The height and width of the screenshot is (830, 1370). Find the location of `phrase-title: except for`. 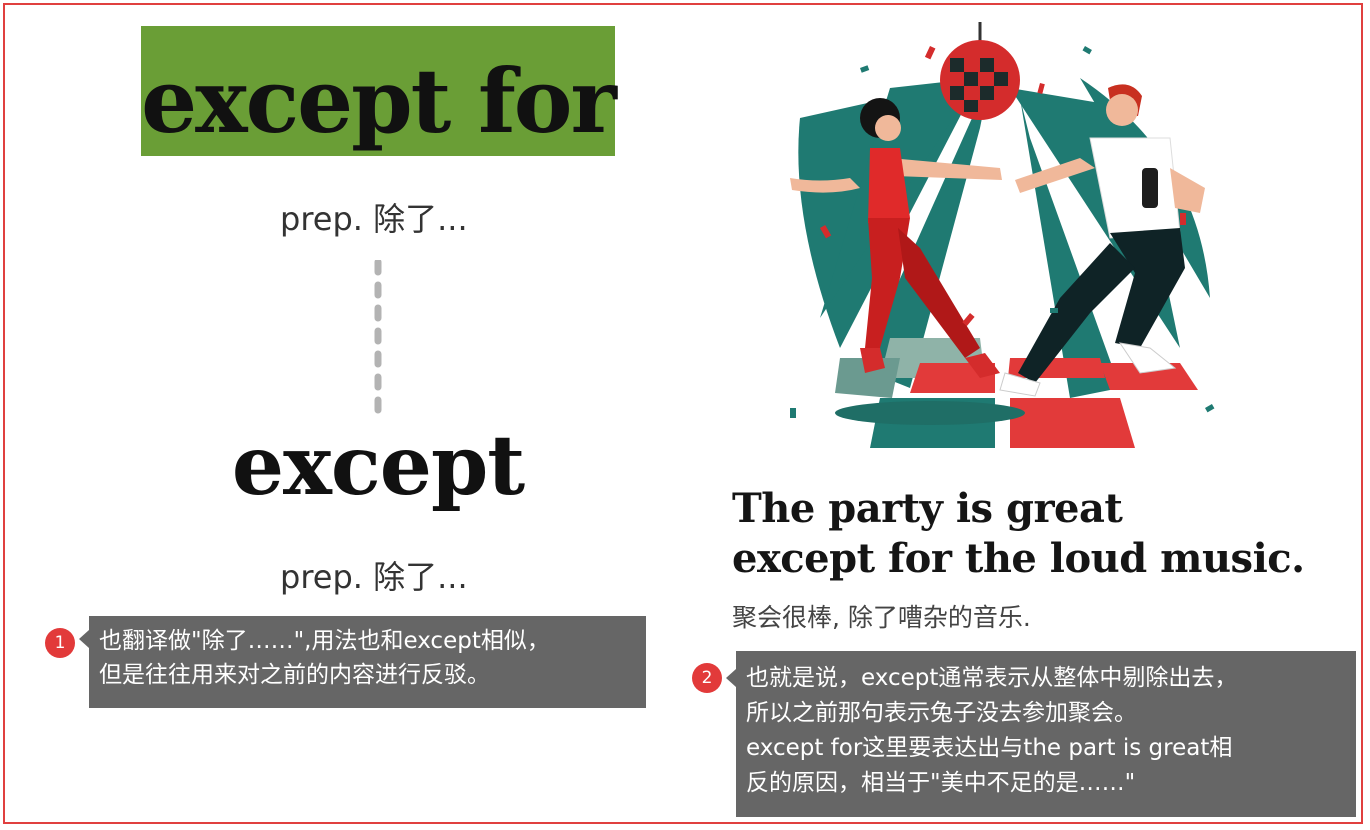

phrase-title: except for is located at coordinates (379, 101).